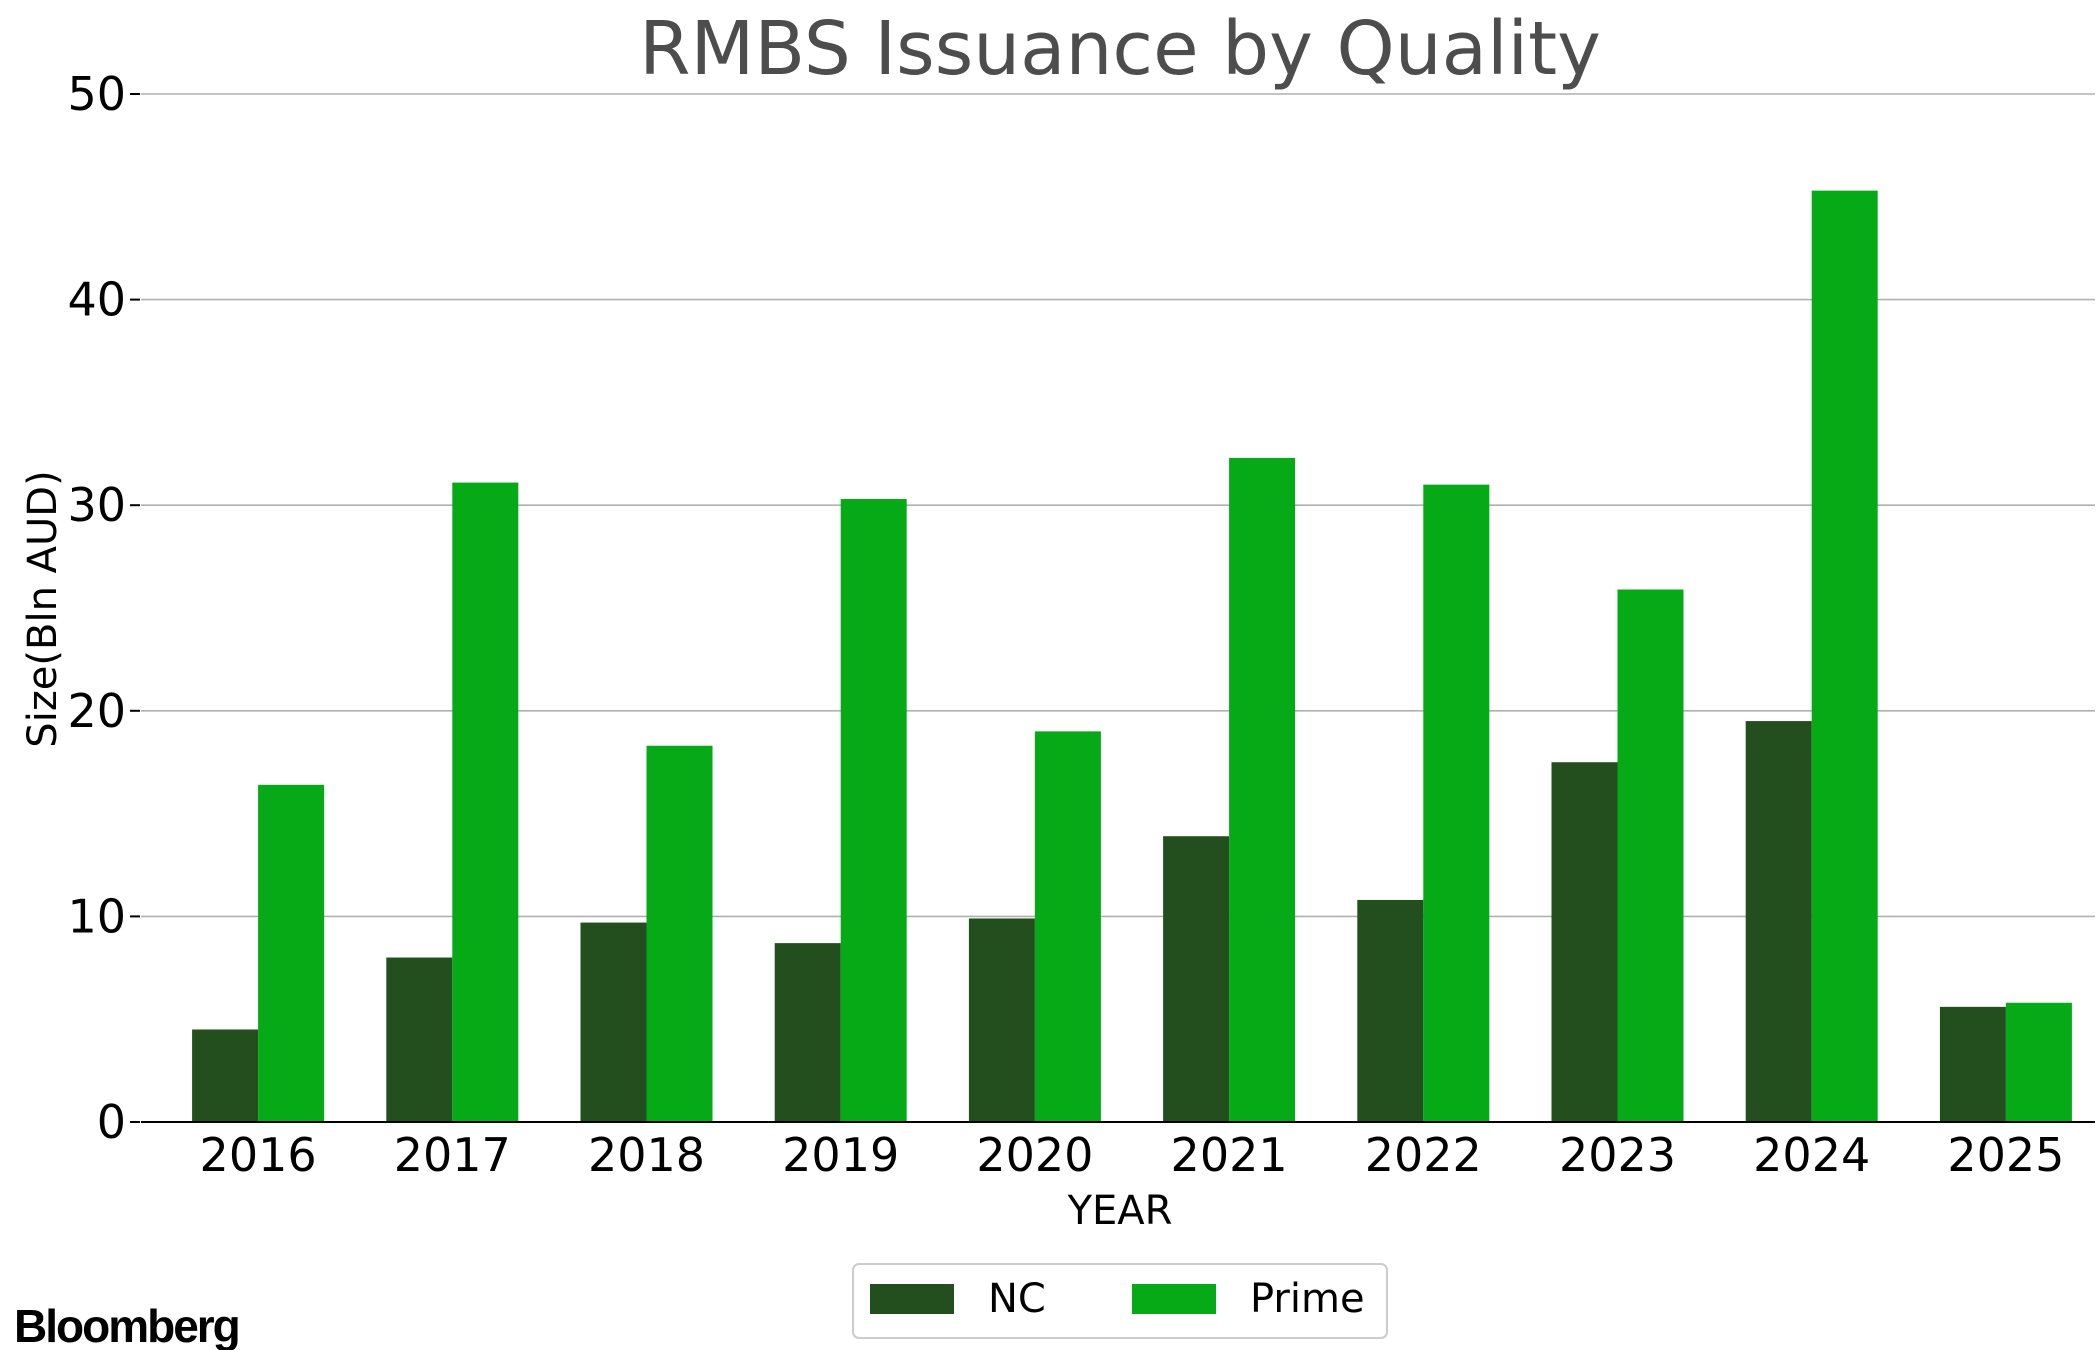 The image size is (2100, 1350). Describe the element at coordinates (103, 608) in the screenshot. I see `y-axis: 0 10 20 30 40 50` at that location.